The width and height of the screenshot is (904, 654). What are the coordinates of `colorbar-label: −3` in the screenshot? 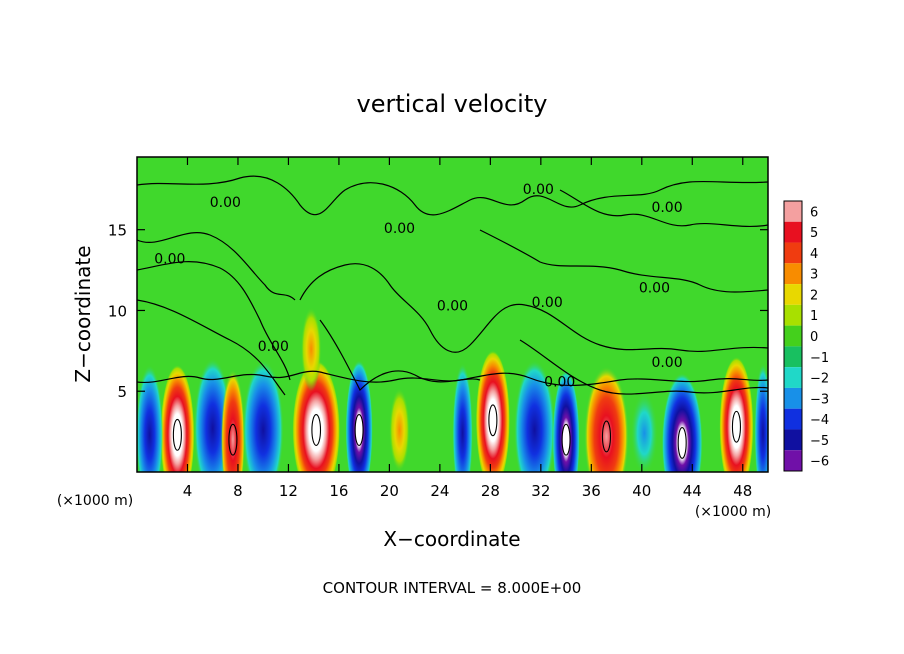 It's located at (819, 399).